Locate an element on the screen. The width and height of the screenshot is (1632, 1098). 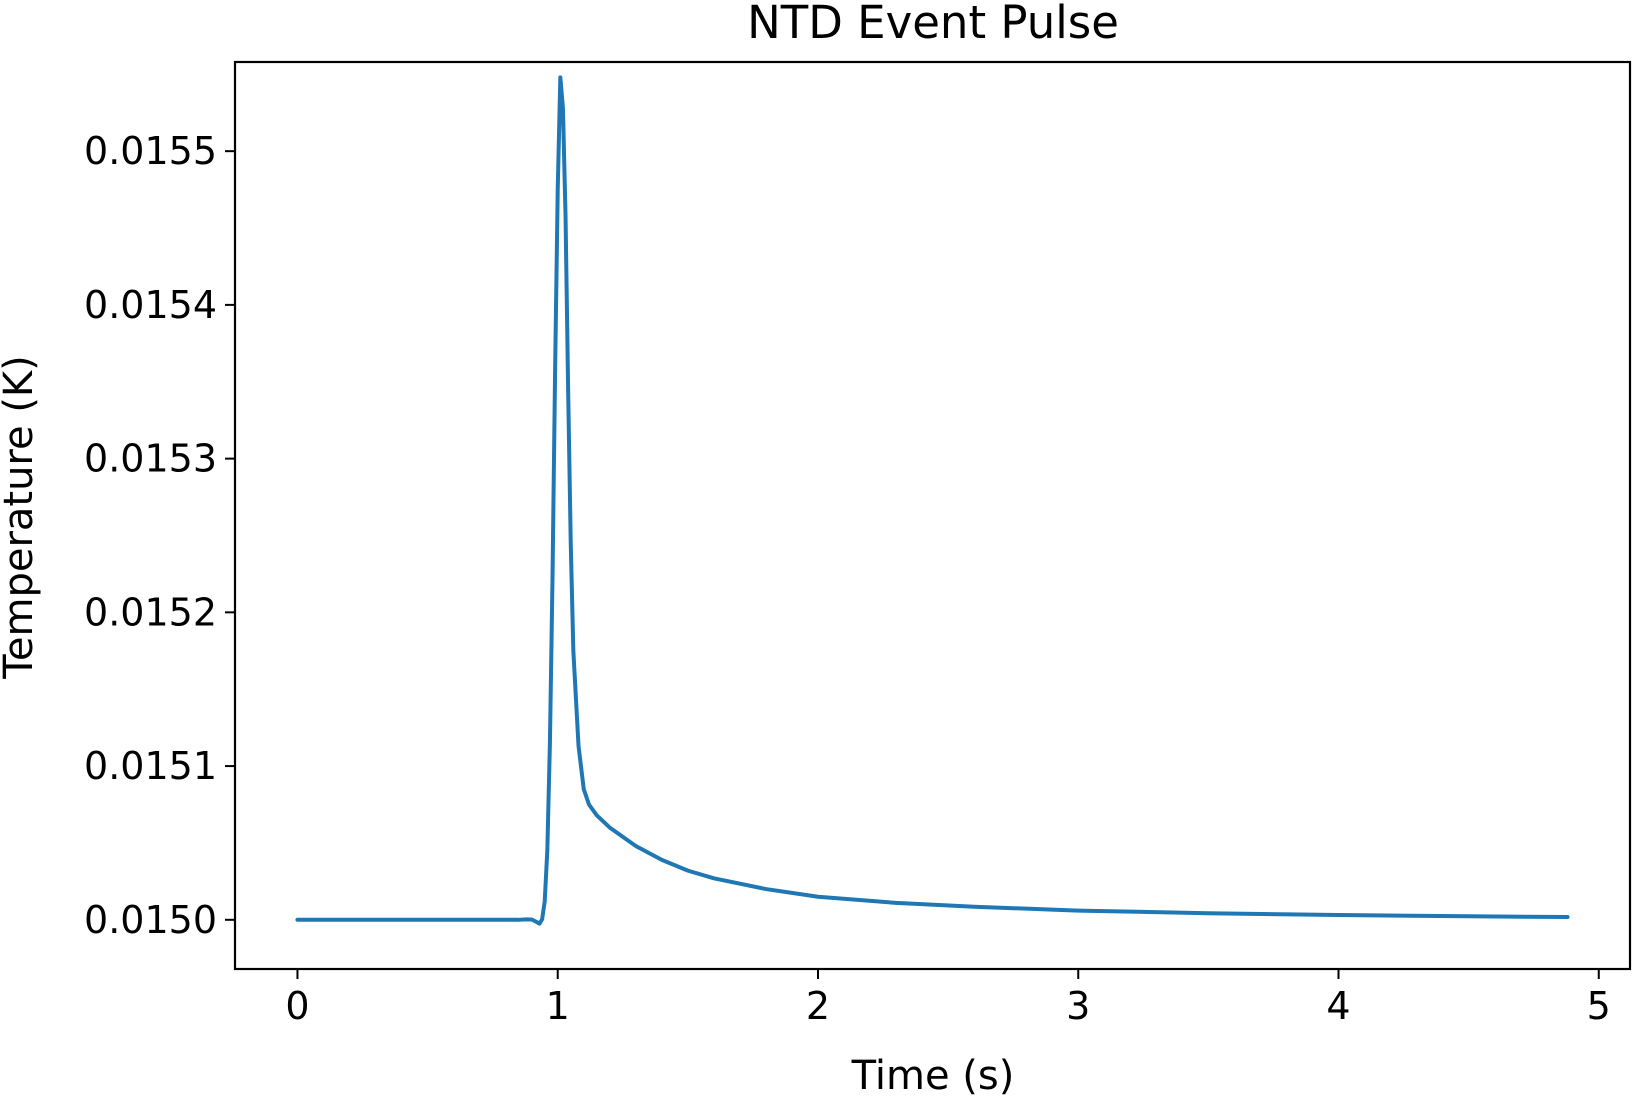
x-axis-label: Time (s) is located at coordinates (933, 1075).